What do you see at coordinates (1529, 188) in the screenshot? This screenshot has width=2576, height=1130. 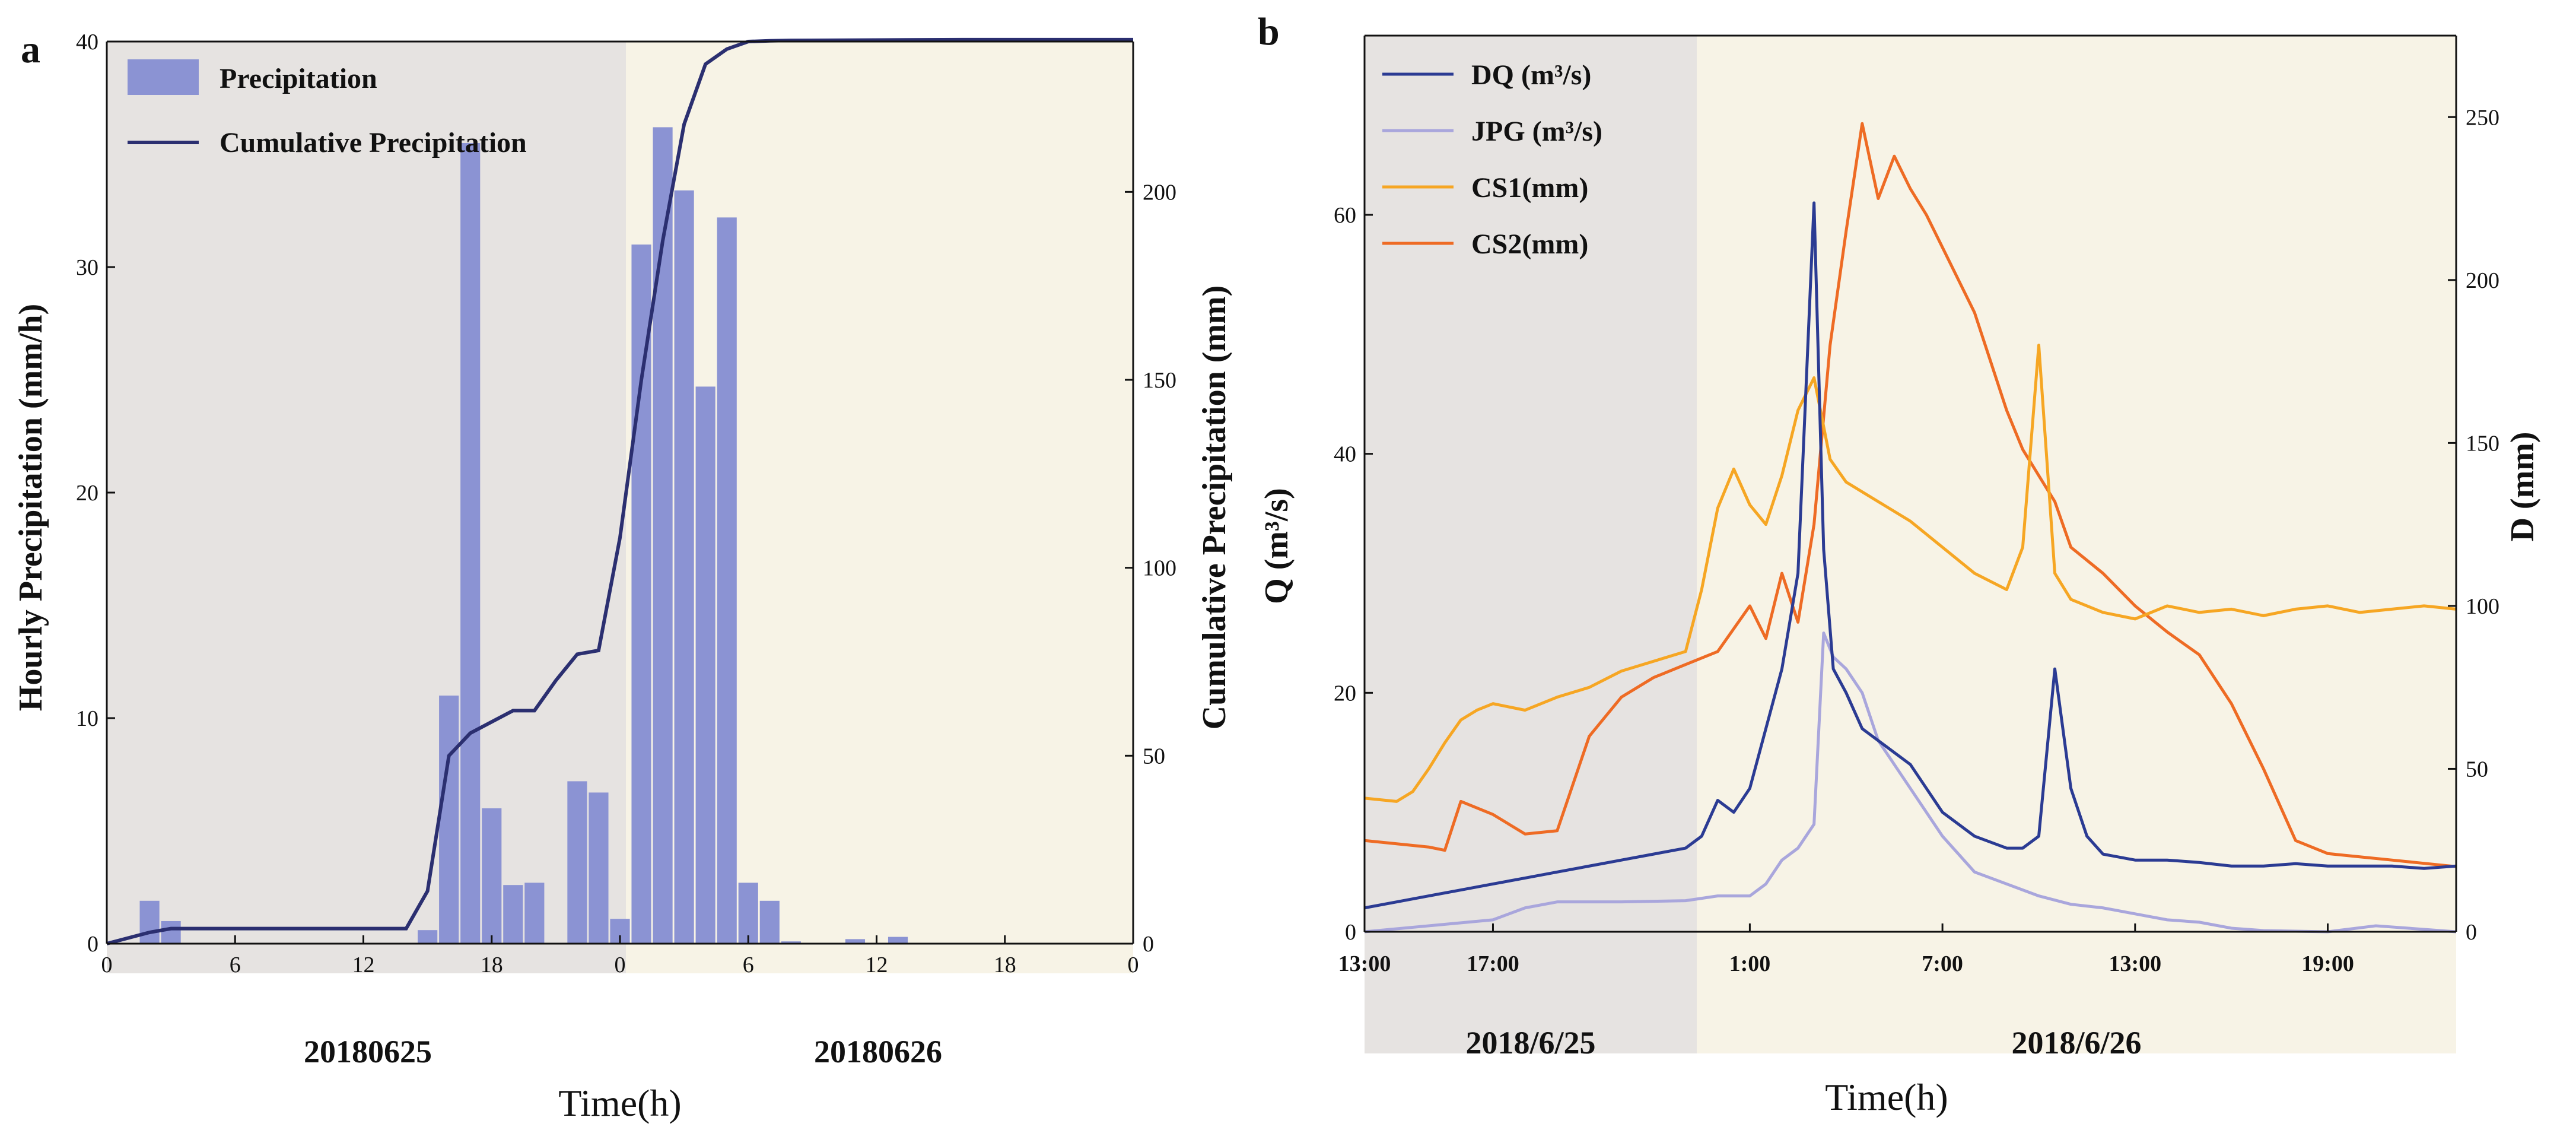 I see `legend-cs1-label: CS1(mm)` at bounding box center [1529, 188].